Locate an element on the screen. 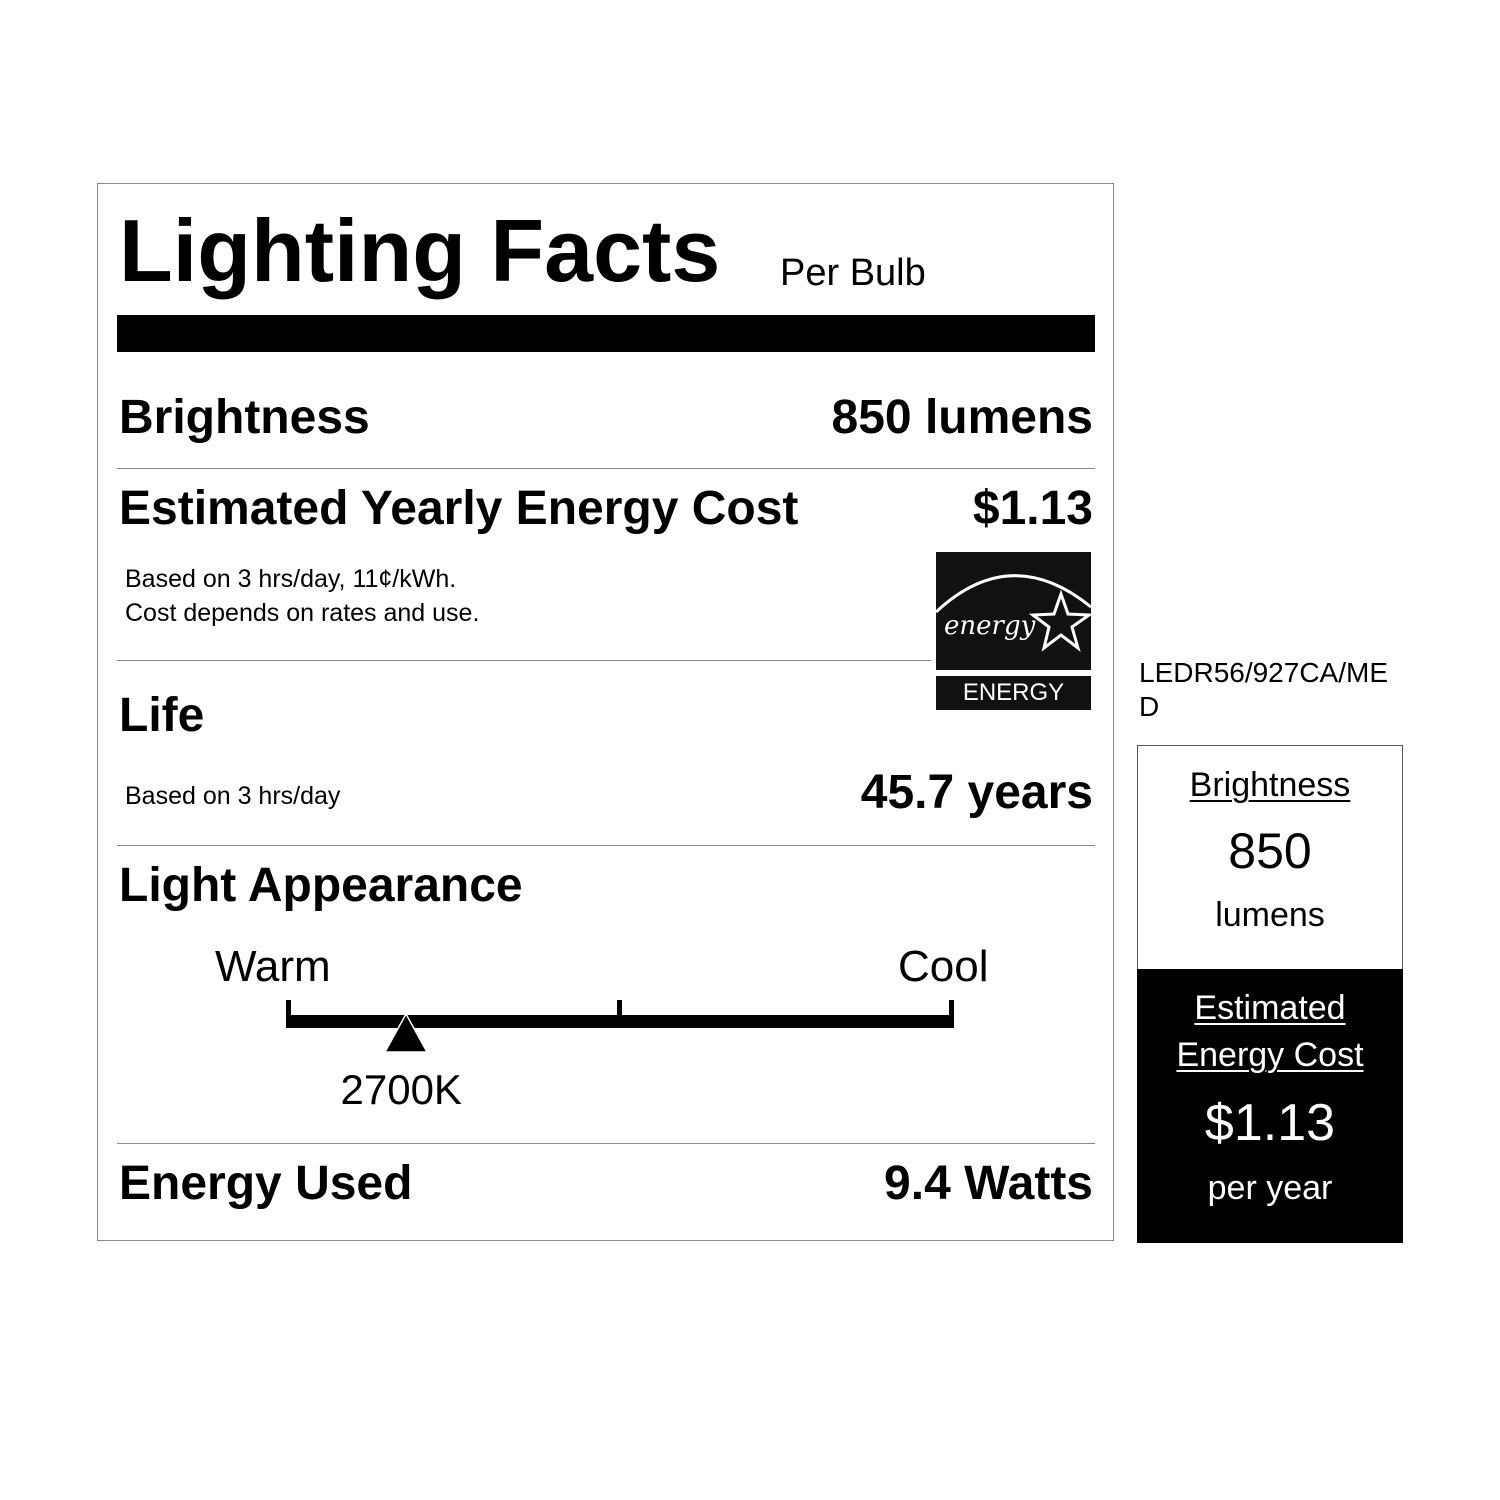 The width and height of the screenshot is (1500, 1500). side-cost-period: per year is located at coordinates (1270, 1188).